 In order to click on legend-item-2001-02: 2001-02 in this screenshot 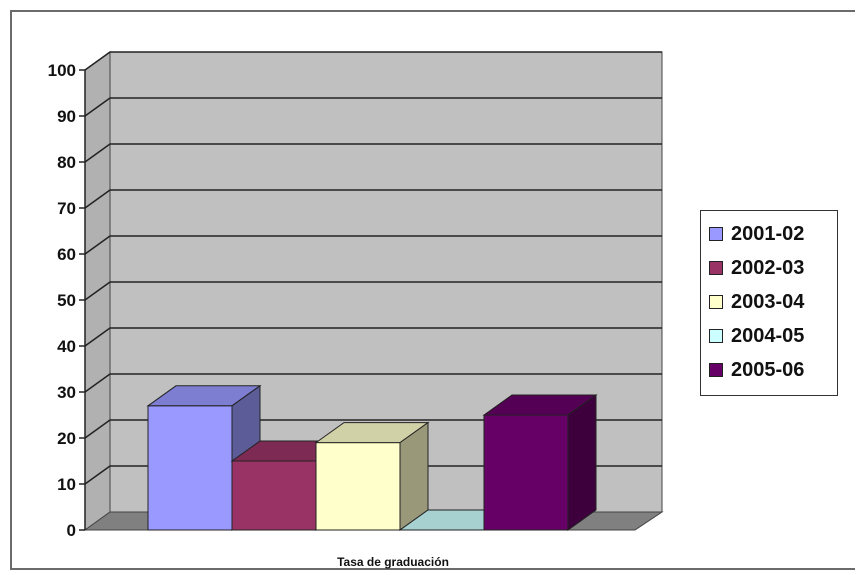, I will do `click(773, 234)`.